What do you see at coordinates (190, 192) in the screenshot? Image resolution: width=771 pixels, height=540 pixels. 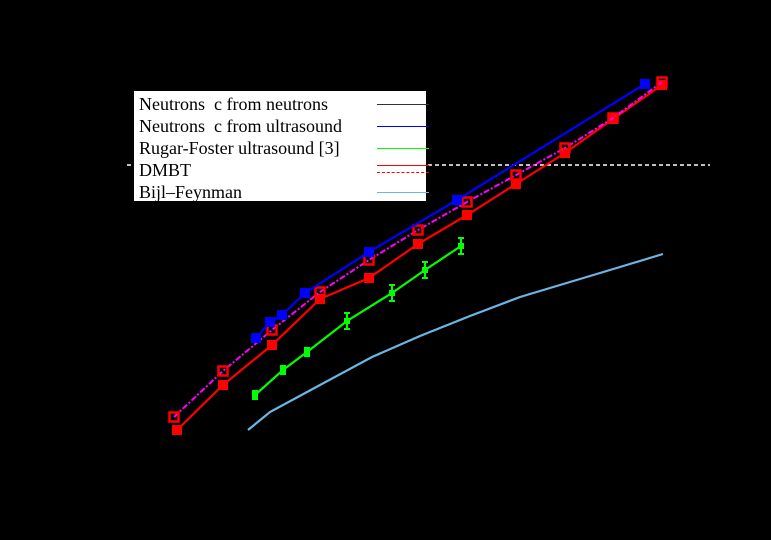 I see `legend-label: Bijl–Feynman` at bounding box center [190, 192].